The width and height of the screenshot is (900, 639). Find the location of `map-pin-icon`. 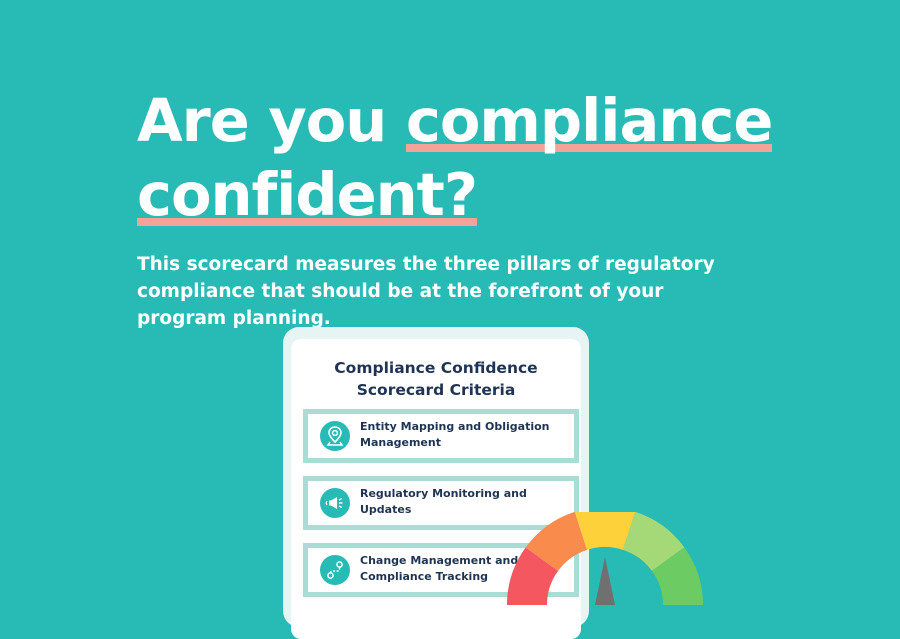

map-pin-icon is located at coordinates (335, 436).